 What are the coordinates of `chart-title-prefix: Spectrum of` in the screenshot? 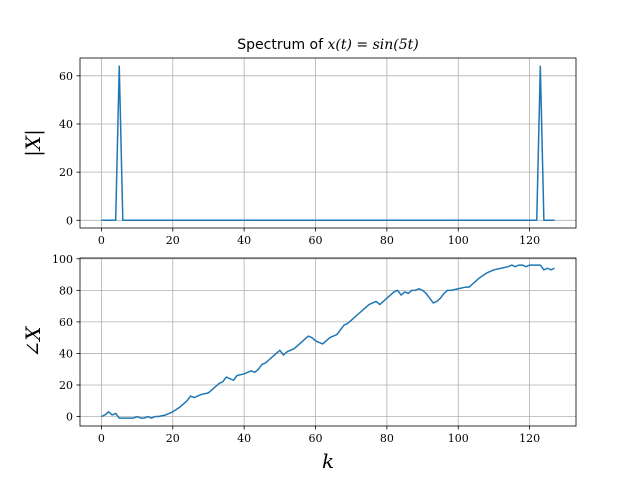 It's located at (282, 45).